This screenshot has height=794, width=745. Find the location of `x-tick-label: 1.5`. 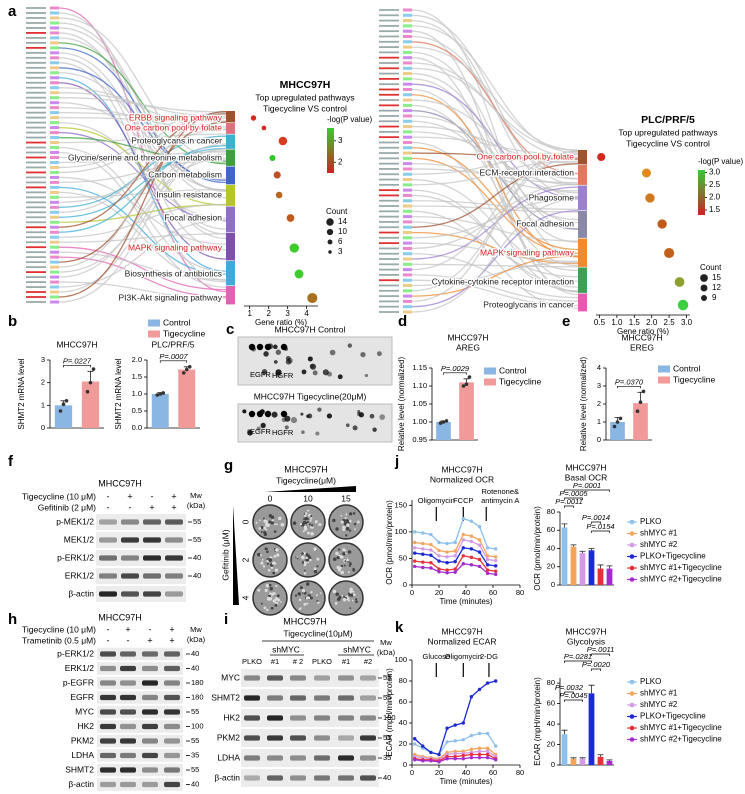

x-tick-label: 1.5 is located at coordinates (635, 322).